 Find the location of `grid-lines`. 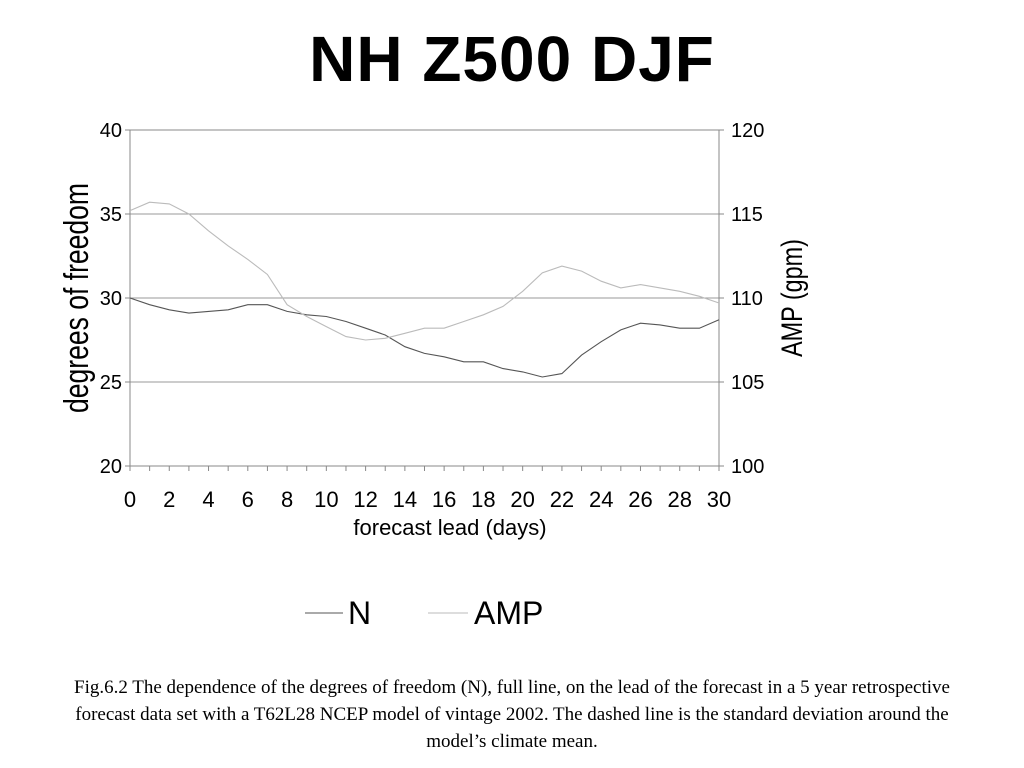

grid-lines is located at coordinates (424, 298).